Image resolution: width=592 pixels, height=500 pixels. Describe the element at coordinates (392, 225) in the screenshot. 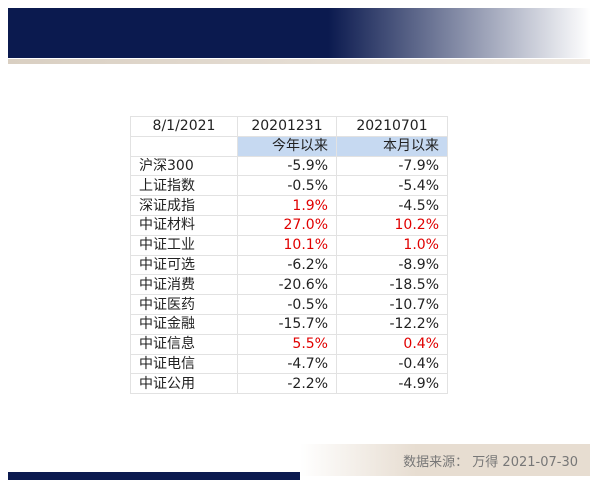

I see `value-cell: 10.2%` at that location.